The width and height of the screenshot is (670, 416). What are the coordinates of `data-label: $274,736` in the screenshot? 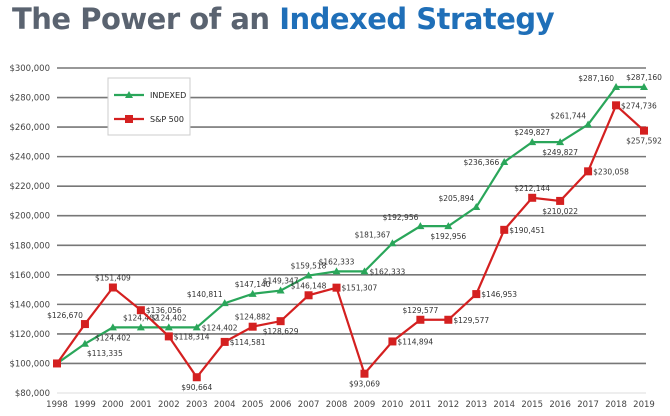 It's located at (639, 105).